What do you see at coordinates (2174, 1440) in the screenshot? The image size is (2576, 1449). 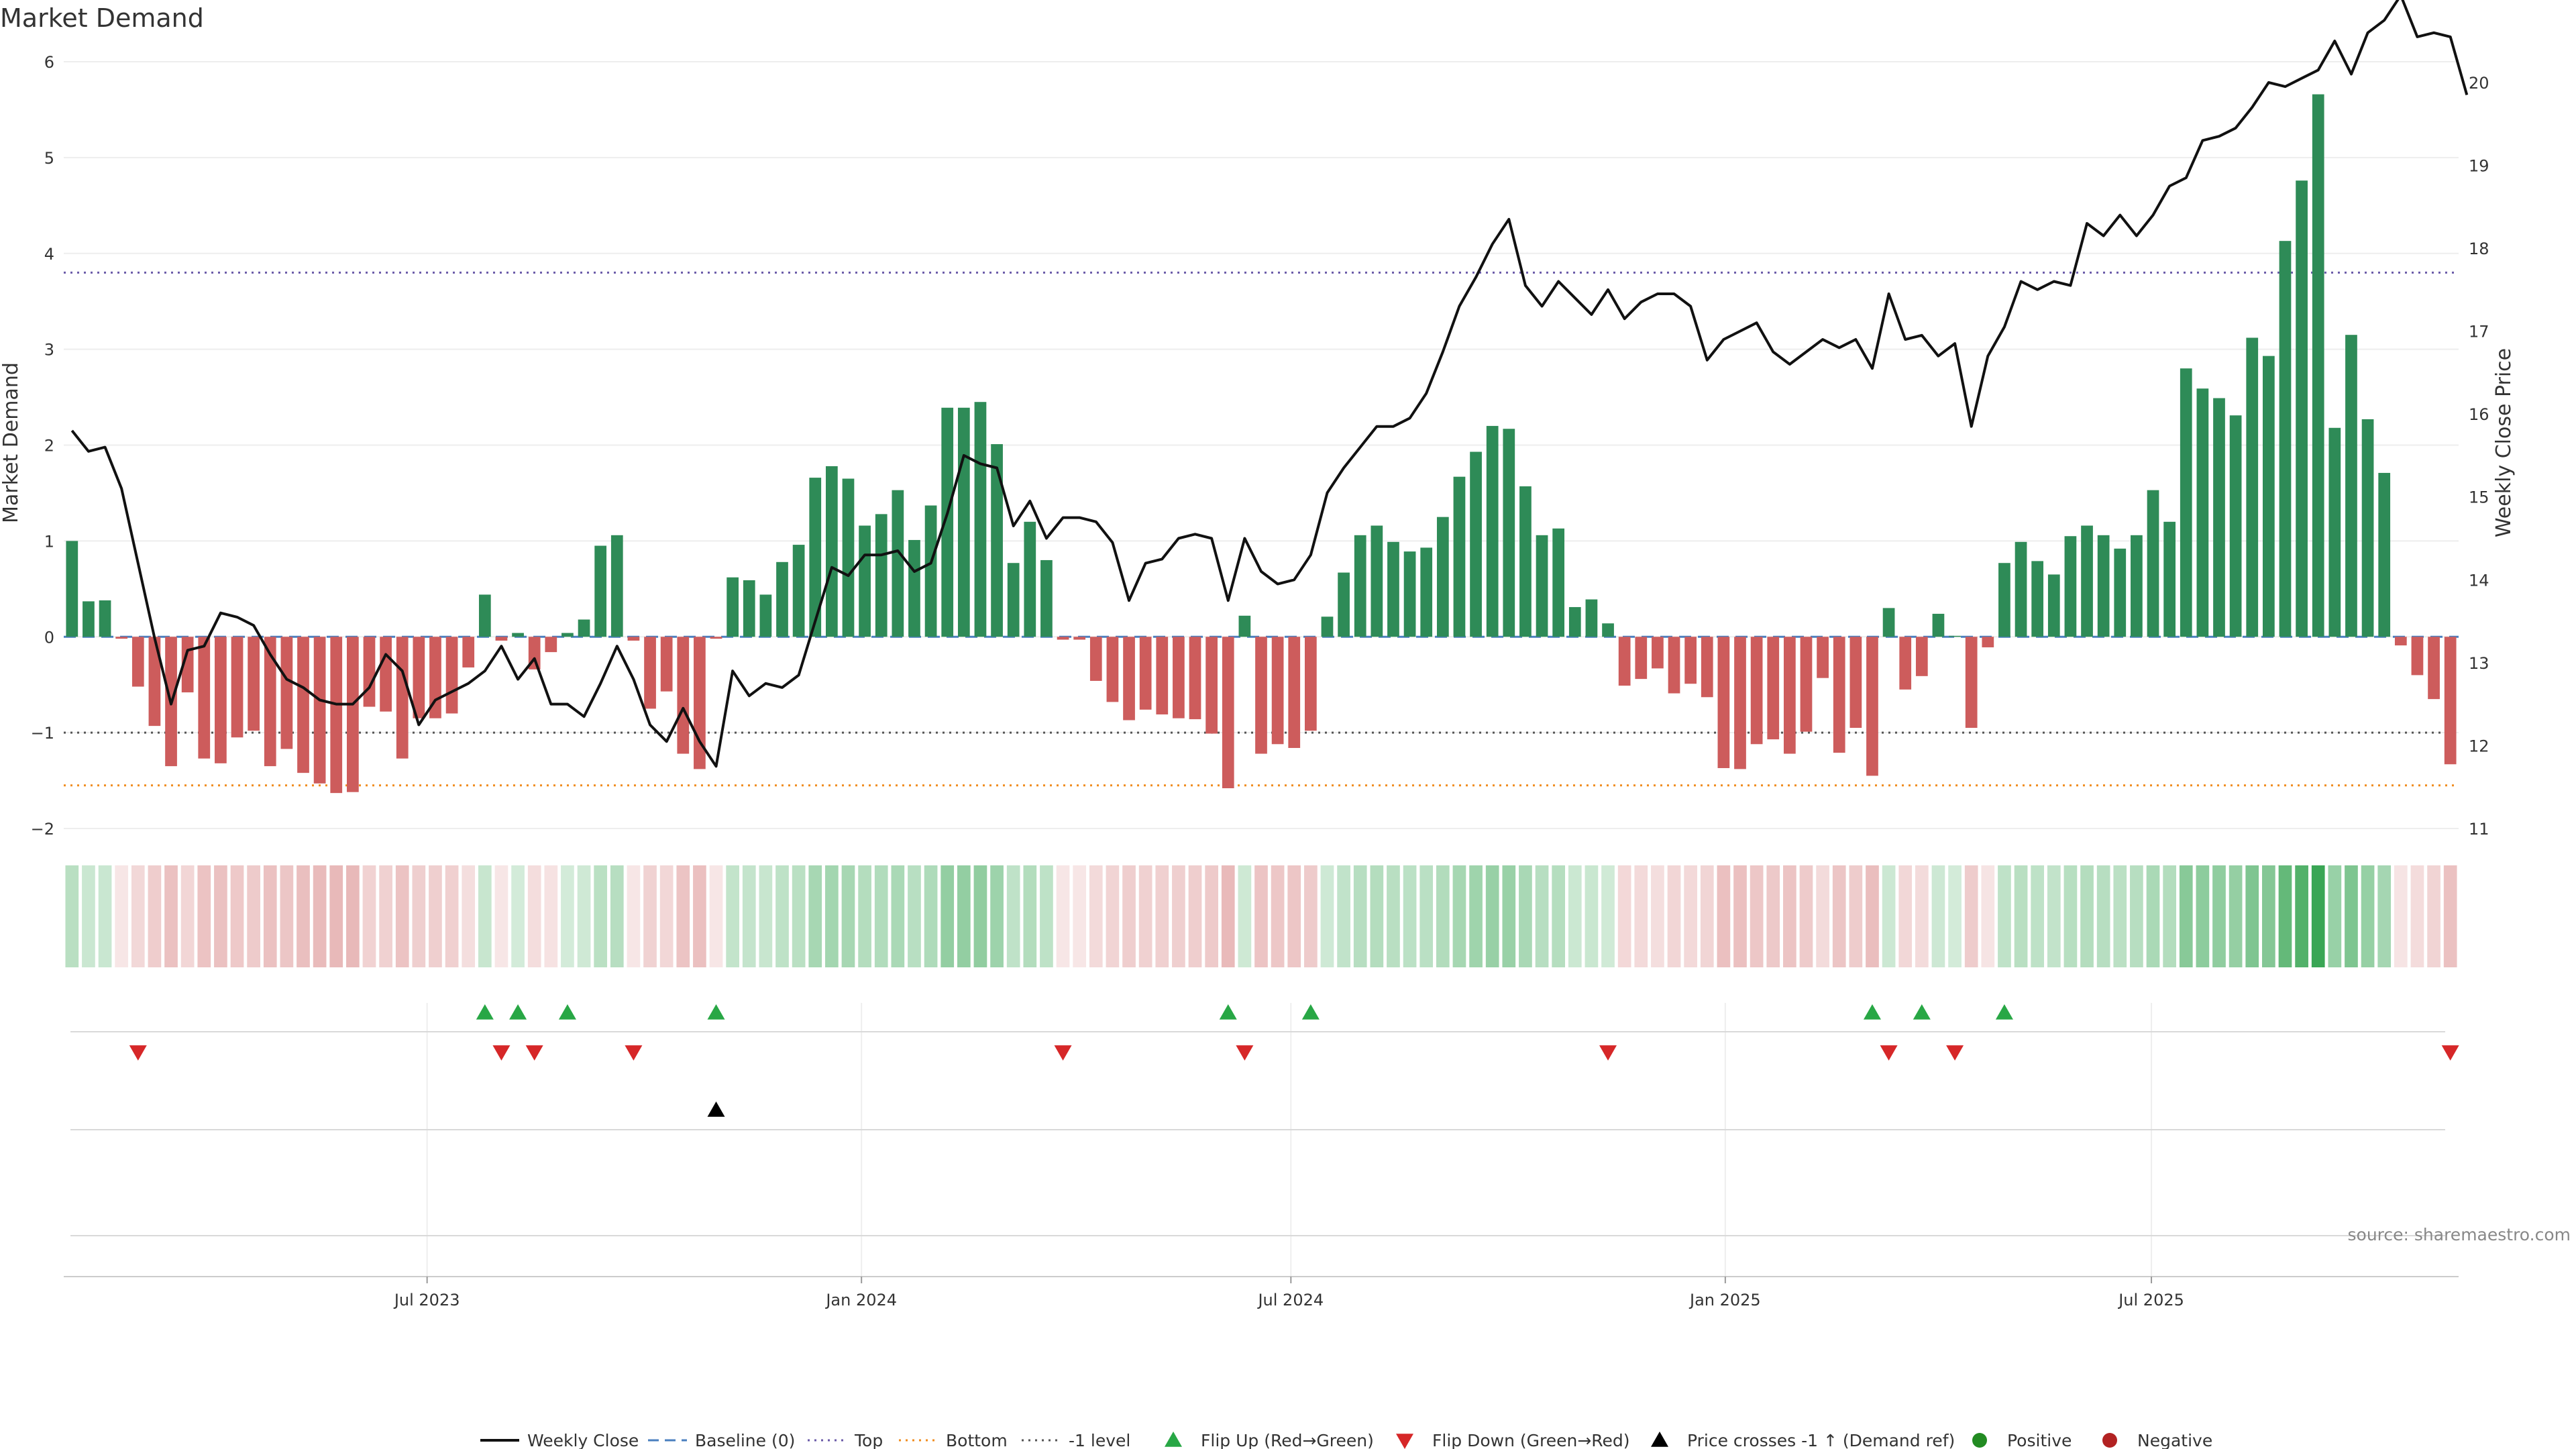 I see `legend-label: Negative` at bounding box center [2174, 1440].